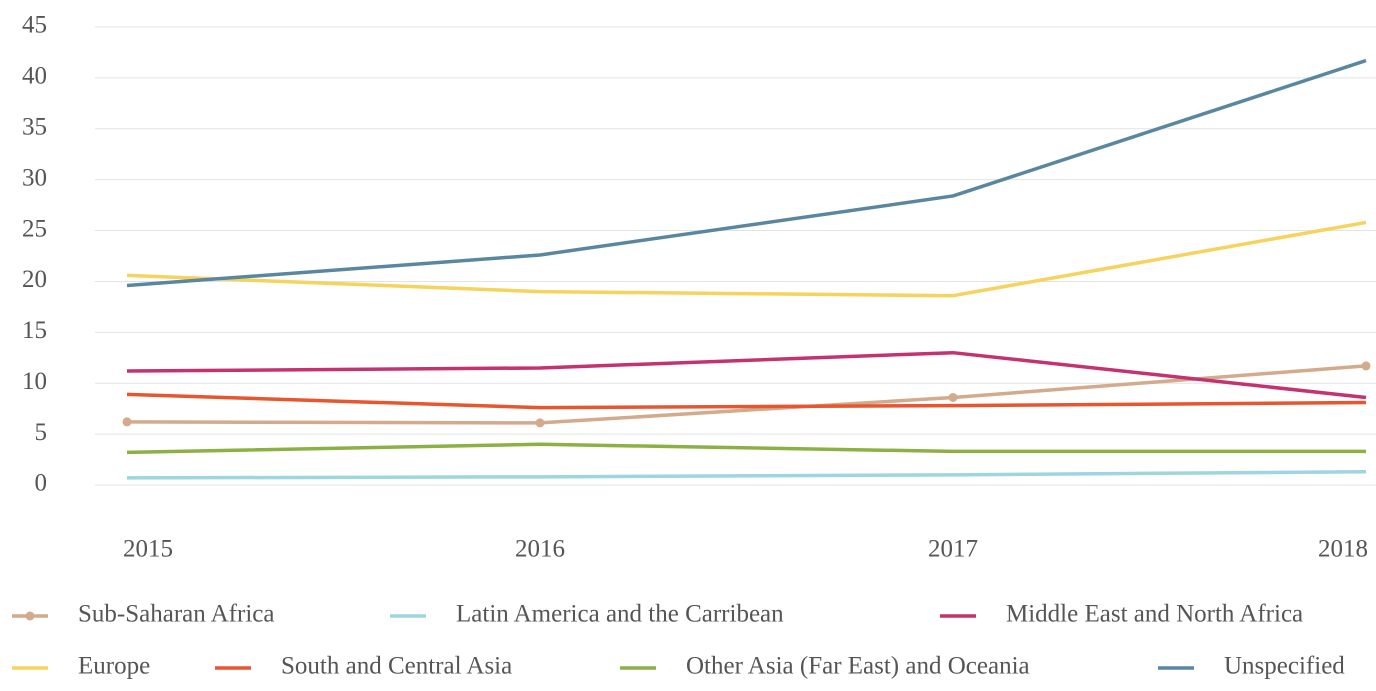 The height and width of the screenshot is (691, 1376). I want to click on y-tick-label: 40, so click(34, 76).